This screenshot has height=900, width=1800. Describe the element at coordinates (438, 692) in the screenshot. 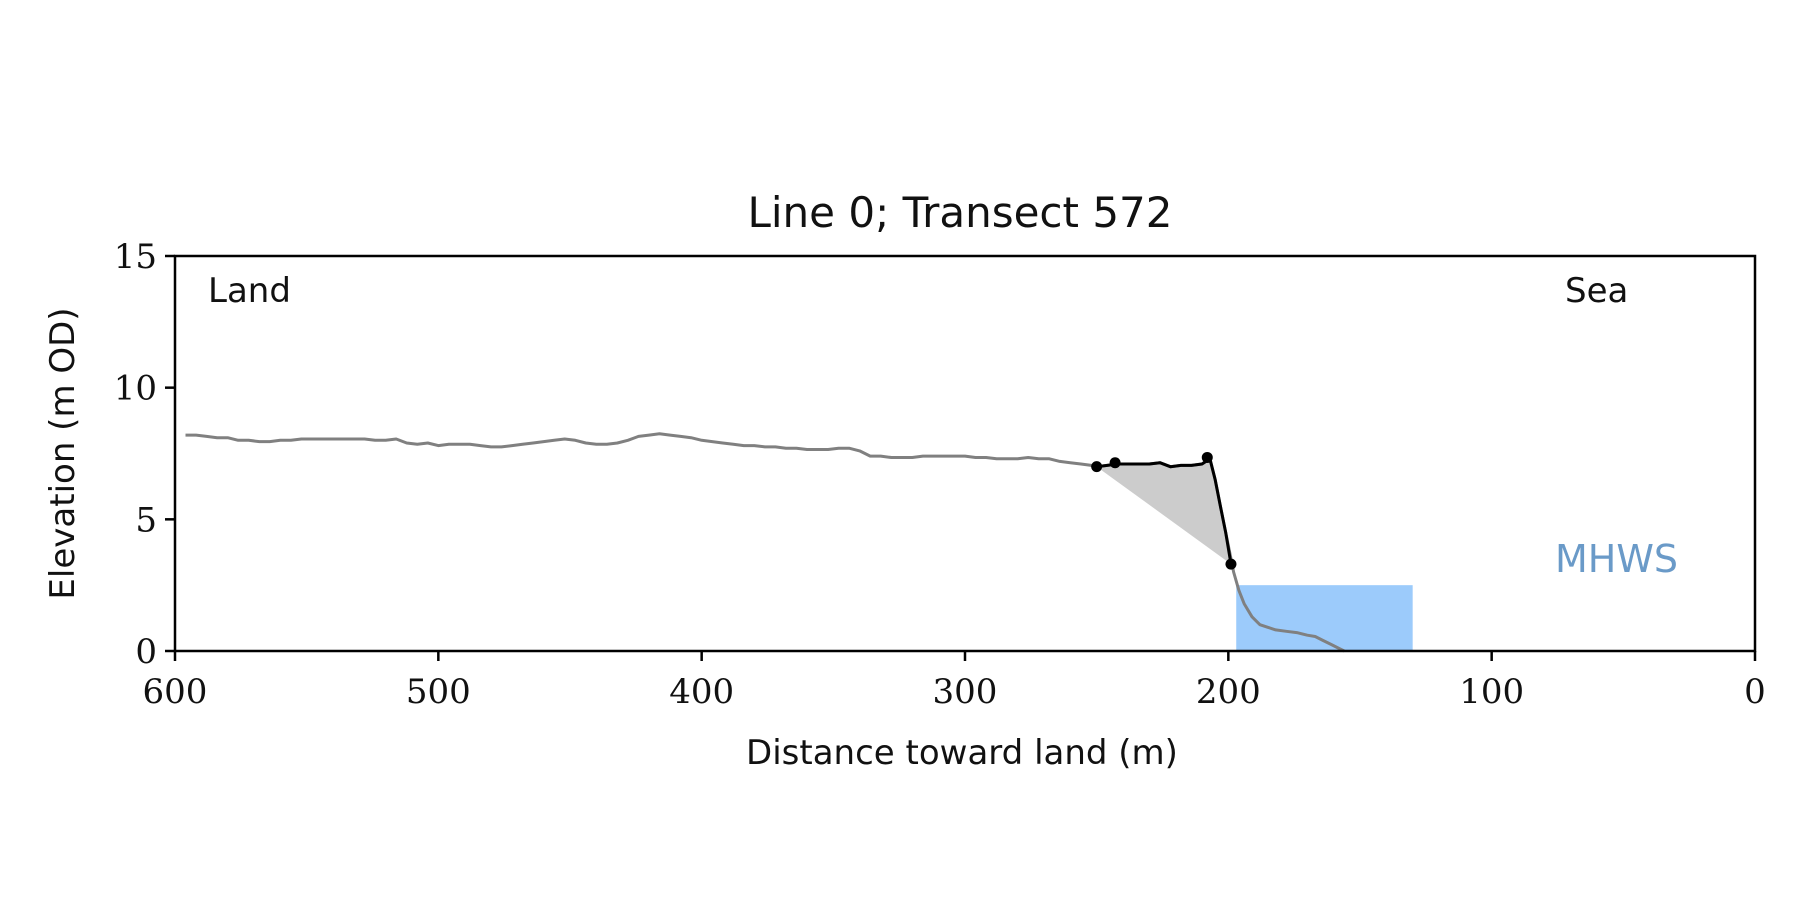

I see `x-tick-label: 500` at that location.